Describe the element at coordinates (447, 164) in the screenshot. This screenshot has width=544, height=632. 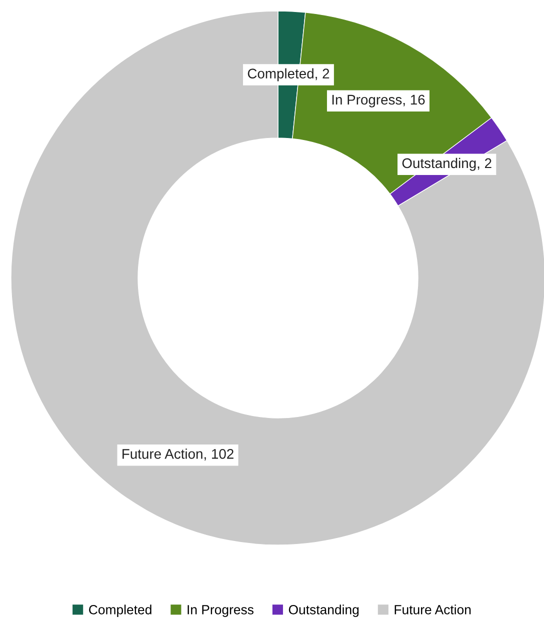
I see `data-label: Outstanding, 2` at that location.